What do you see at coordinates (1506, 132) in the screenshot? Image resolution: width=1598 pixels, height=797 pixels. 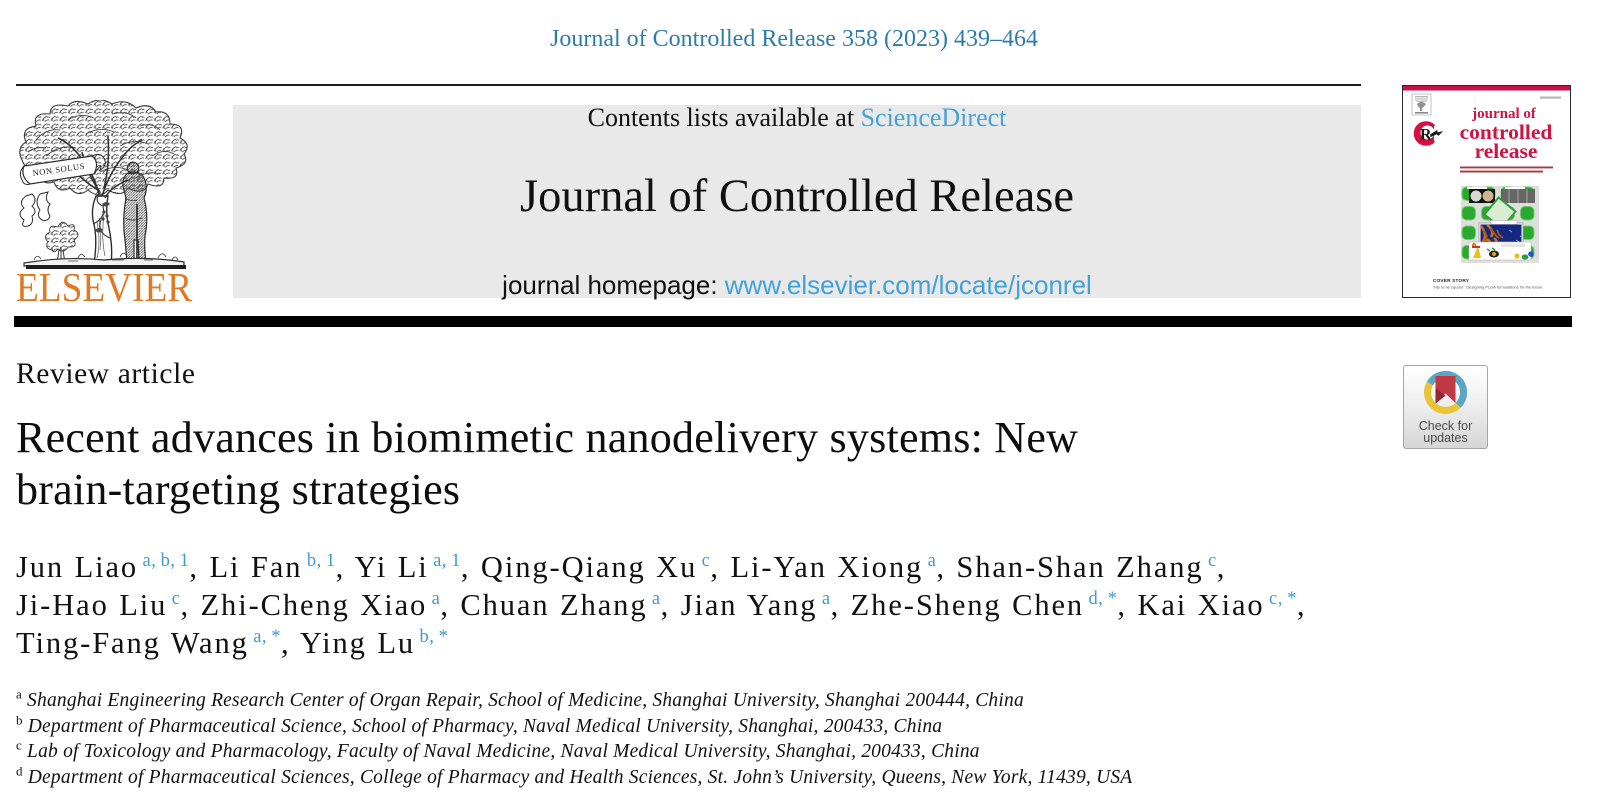 I see `svg-text: controlled` at bounding box center [1506, 132].